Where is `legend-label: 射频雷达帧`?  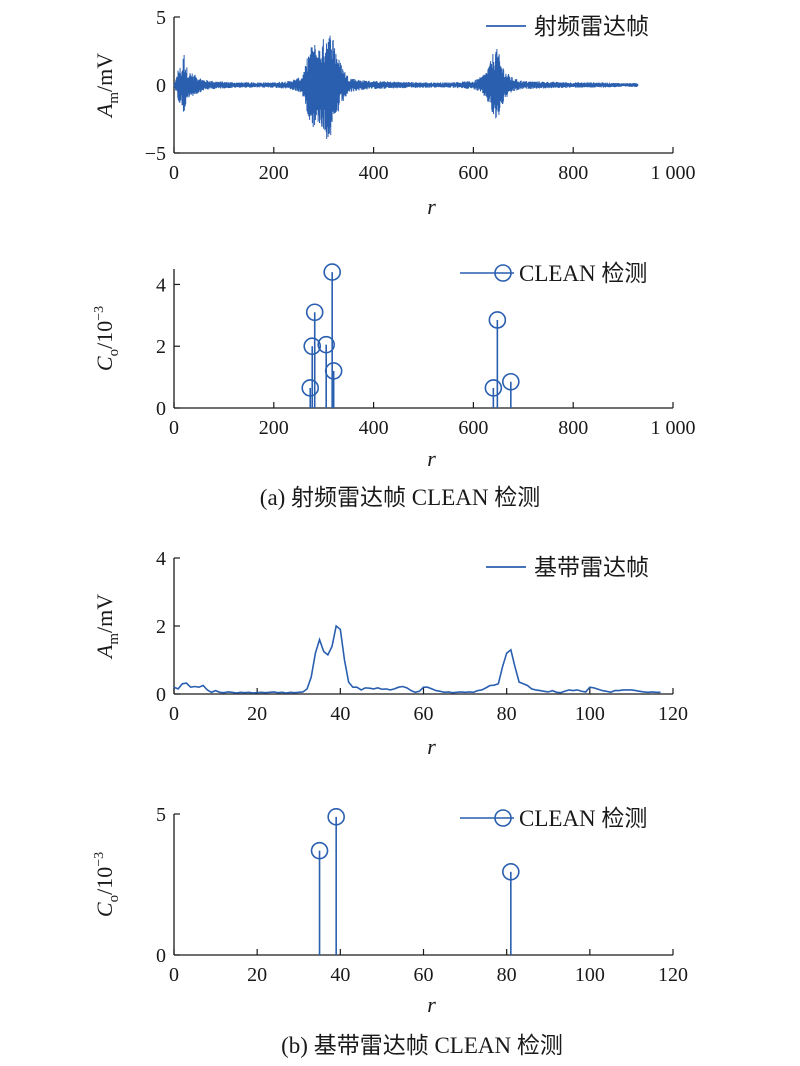
legend-label: 射频雷达帧 is located at coordinates (591, 26).